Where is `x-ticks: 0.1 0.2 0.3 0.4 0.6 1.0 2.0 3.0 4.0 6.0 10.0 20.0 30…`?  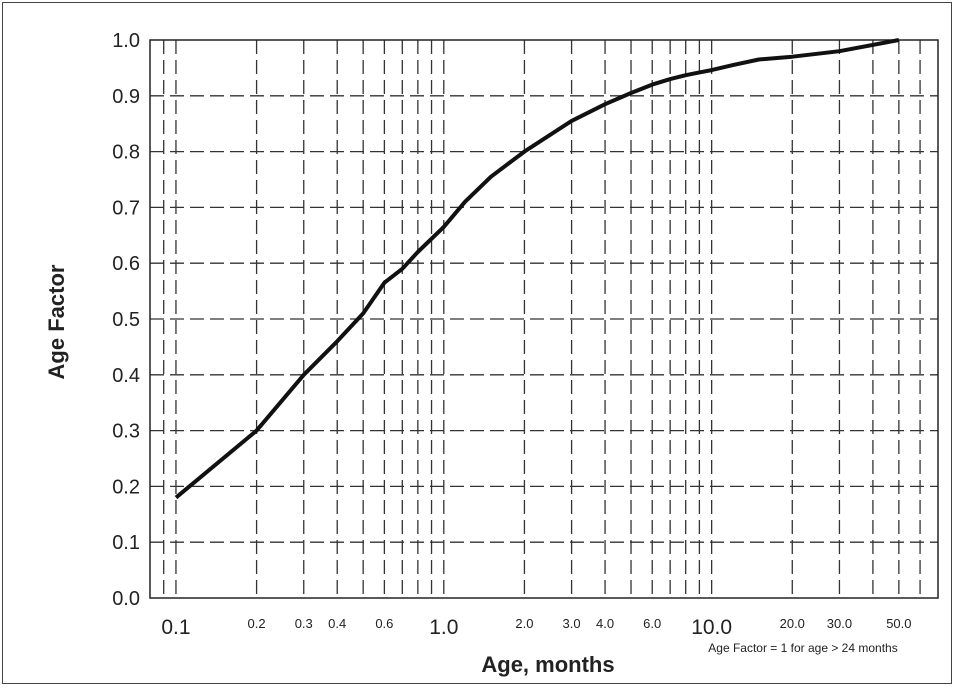
x-ticks: 0.1 0.2 0.3 0.4 0.6 1.0 2.0 3.0 4.0 6.0 10.0 20.0 30… is located at coordinates (536, 627).